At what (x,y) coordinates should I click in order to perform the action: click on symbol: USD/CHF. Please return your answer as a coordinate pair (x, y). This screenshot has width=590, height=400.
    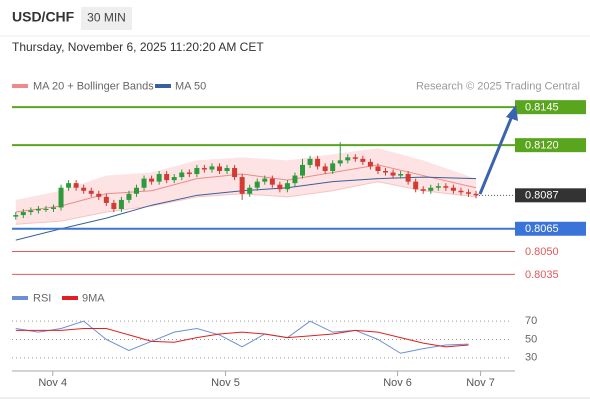
    Looking at the image, I should click on (43, 17).